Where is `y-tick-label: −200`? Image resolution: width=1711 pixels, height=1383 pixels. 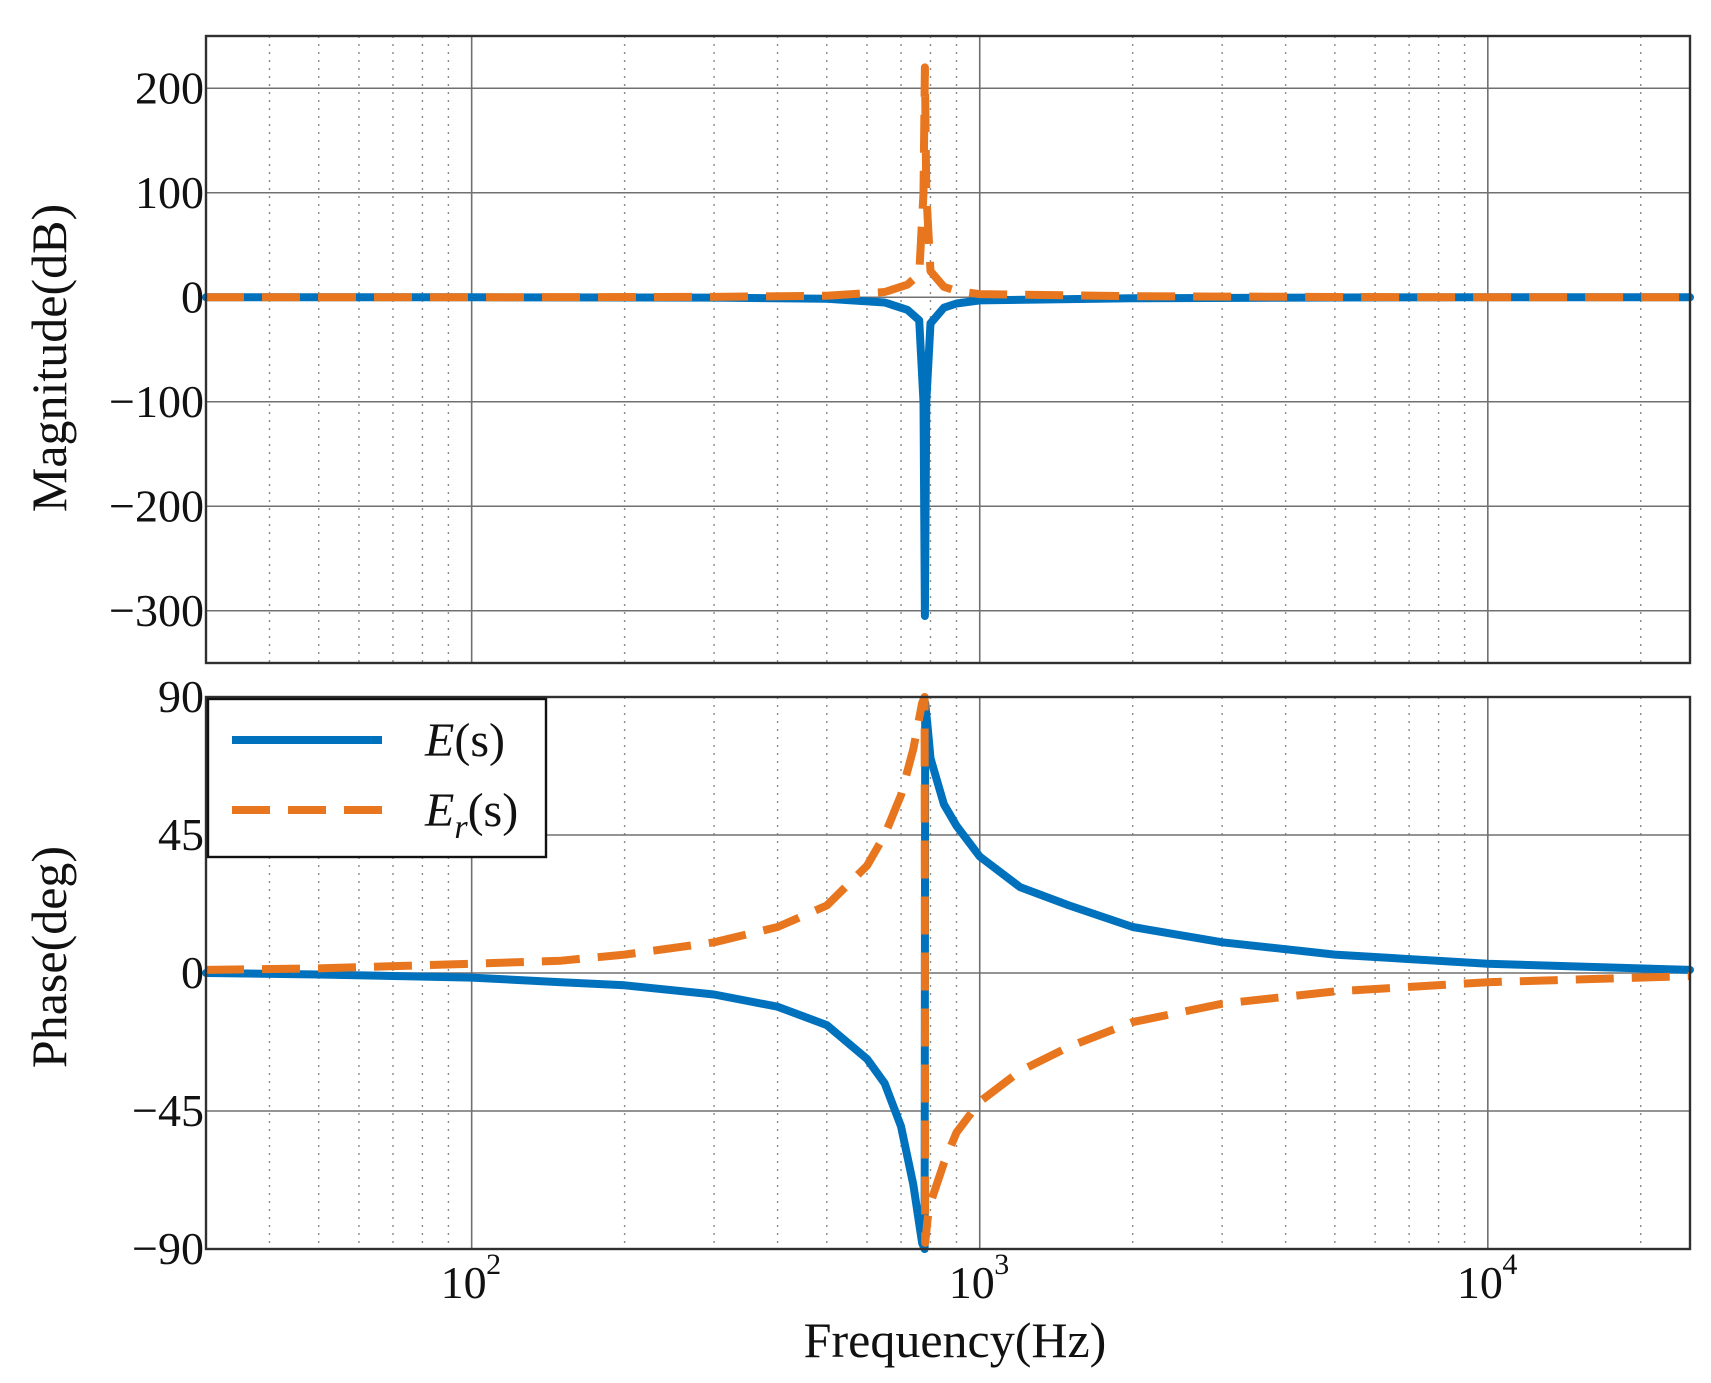
y-tick-label: −200 is located at coordinates (156, 505).